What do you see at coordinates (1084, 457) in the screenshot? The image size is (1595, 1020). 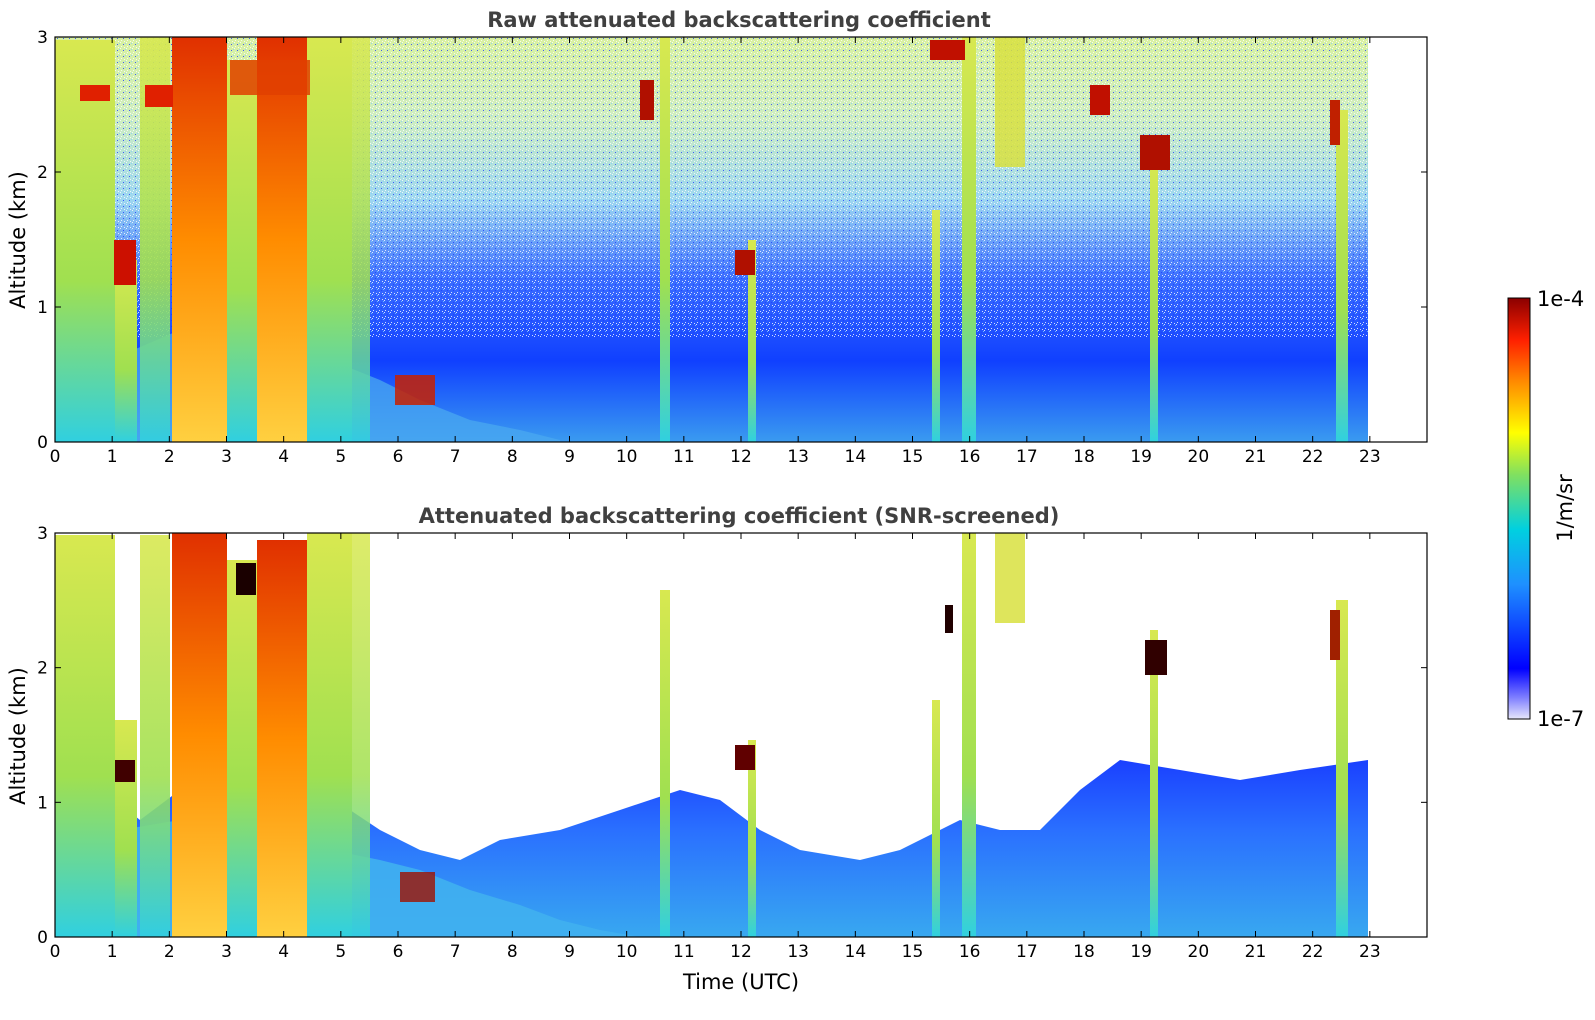 I see `x-tick-label: 18` at bounding box center [1084, 457].